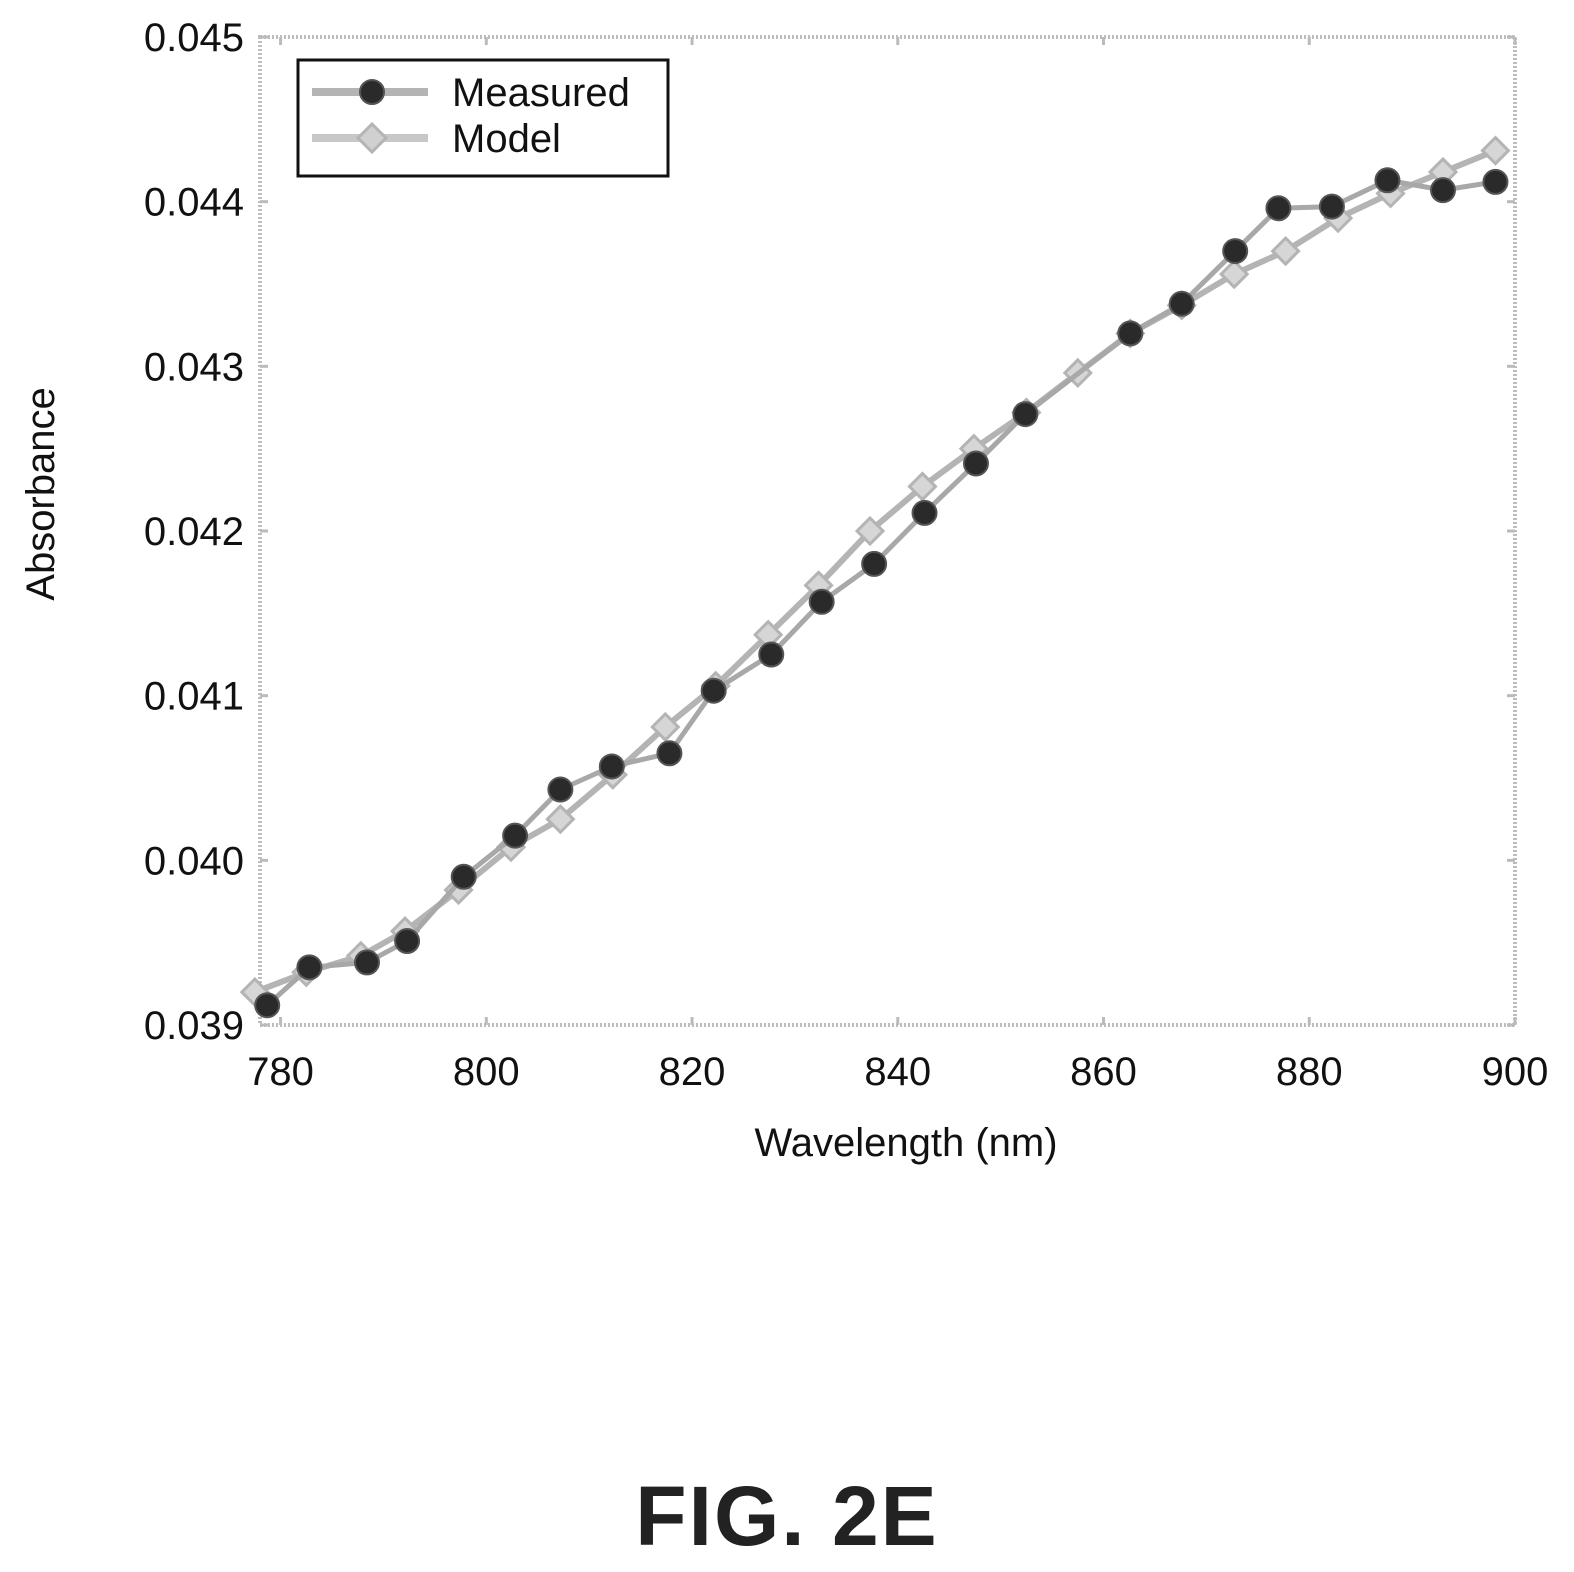 Image resolution: width=1574 pixels, height=1572 pixels. I want to click on figure-label: FIG. 2E, so click(787, 1516).